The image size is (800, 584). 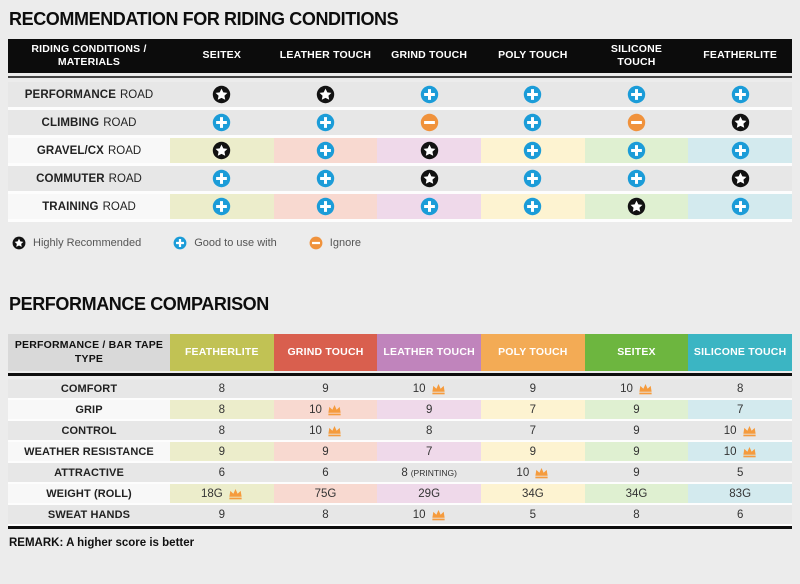 What do you see at coordinates (325, 55) in the screenshot?
I see `header-cell-leather-touch: LEATHER TOUCH` at bounding box center [325, 55].